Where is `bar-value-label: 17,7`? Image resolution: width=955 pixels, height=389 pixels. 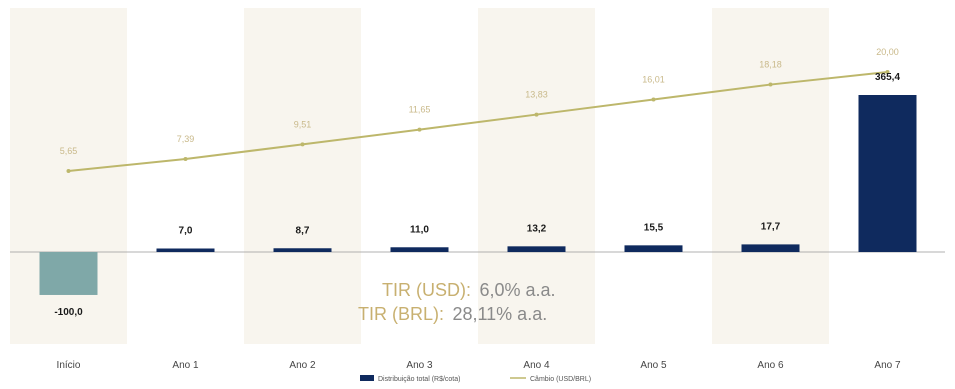 bar-value-label: 17,7 is located at coordinates (771, 226).